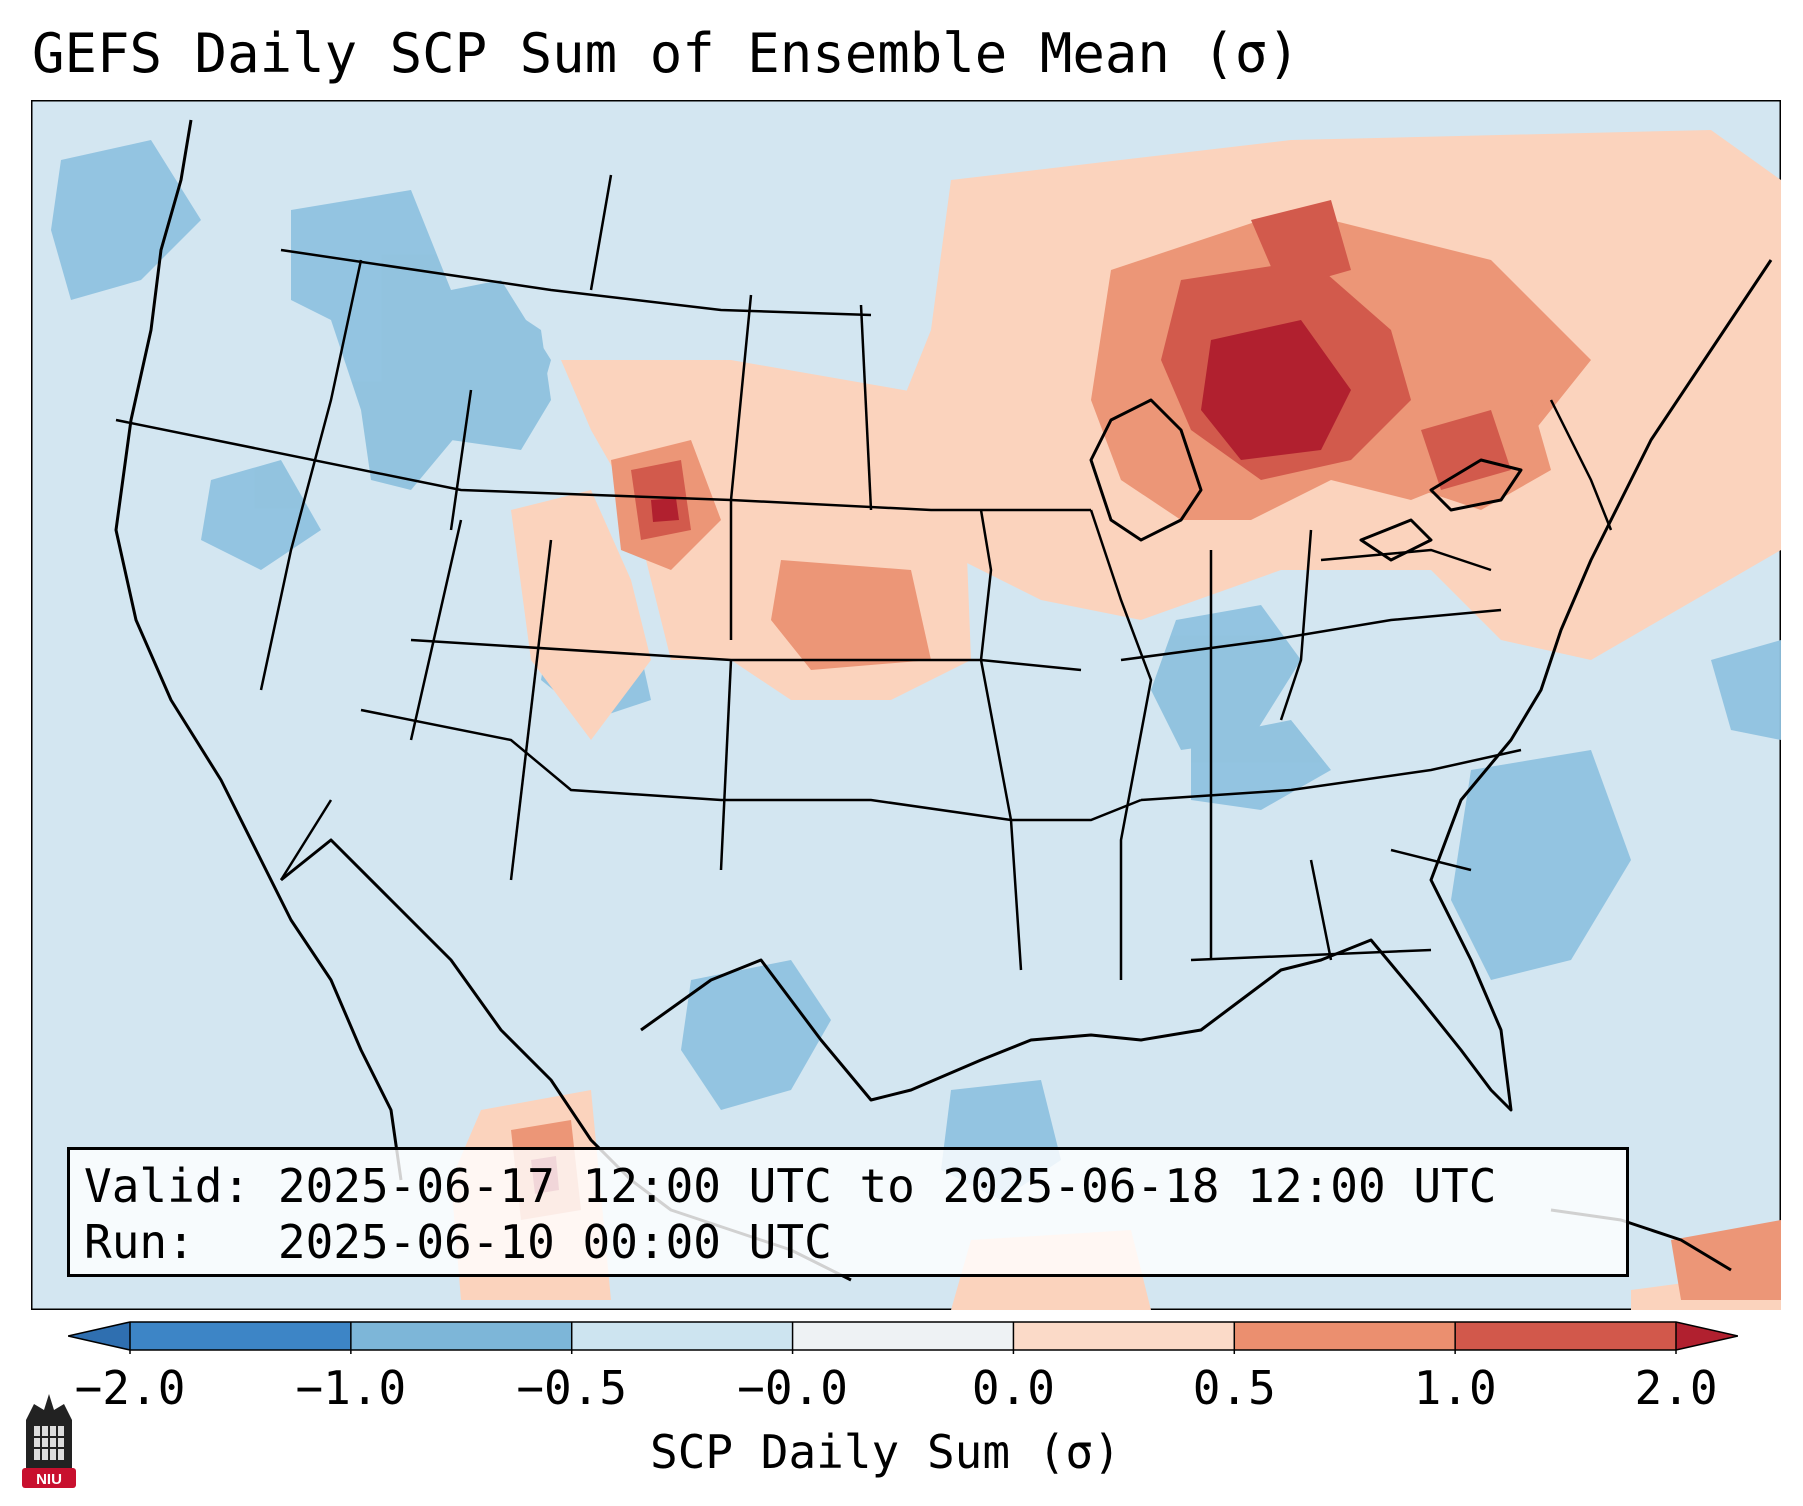  Describe the element at coordinates (1455, 1388) in the screenshot. I see `colorbar-tick-label: 1.0` at that location.